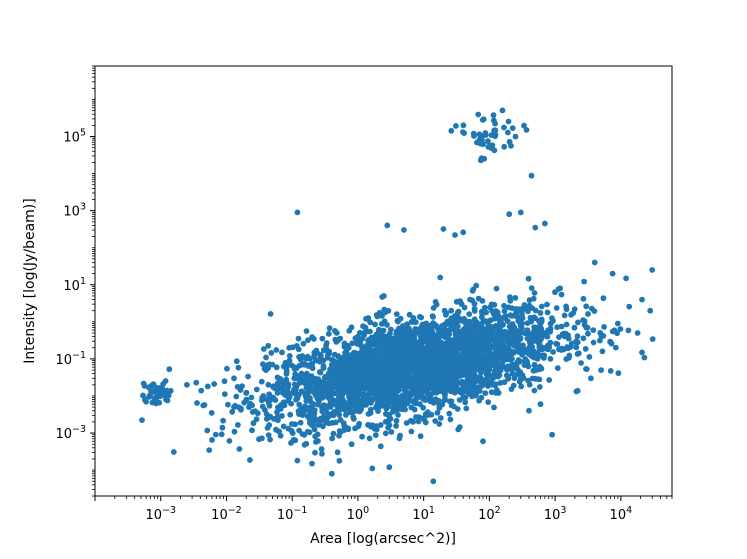 The image size is (747, 559). Describe the element at coordinates (555, 514) in the screenshot. I see `x-tick-label: 10³` at that location.